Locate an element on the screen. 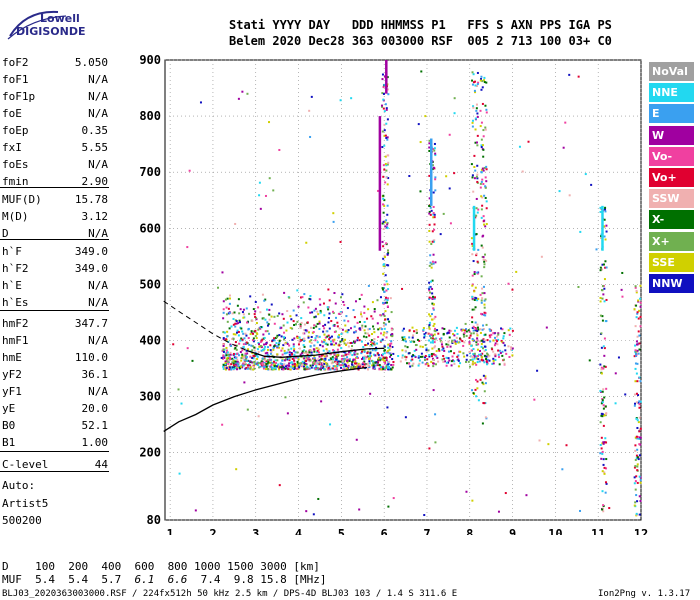  param-row-7: fmin 2.90 is located at coordinates (55, 182).